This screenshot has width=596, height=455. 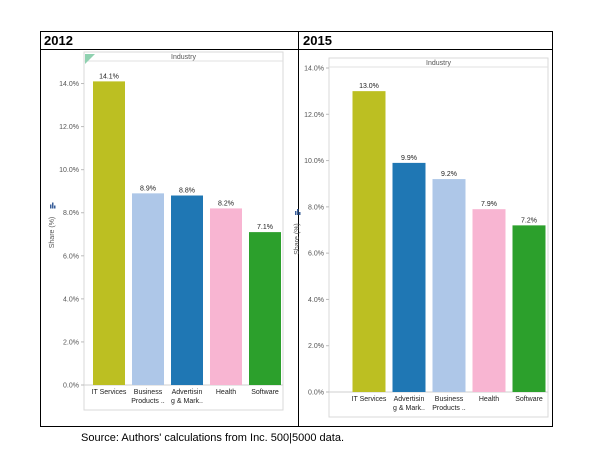 I want to click on bar-value-label: 7.1%, so click(x=265, y=227).